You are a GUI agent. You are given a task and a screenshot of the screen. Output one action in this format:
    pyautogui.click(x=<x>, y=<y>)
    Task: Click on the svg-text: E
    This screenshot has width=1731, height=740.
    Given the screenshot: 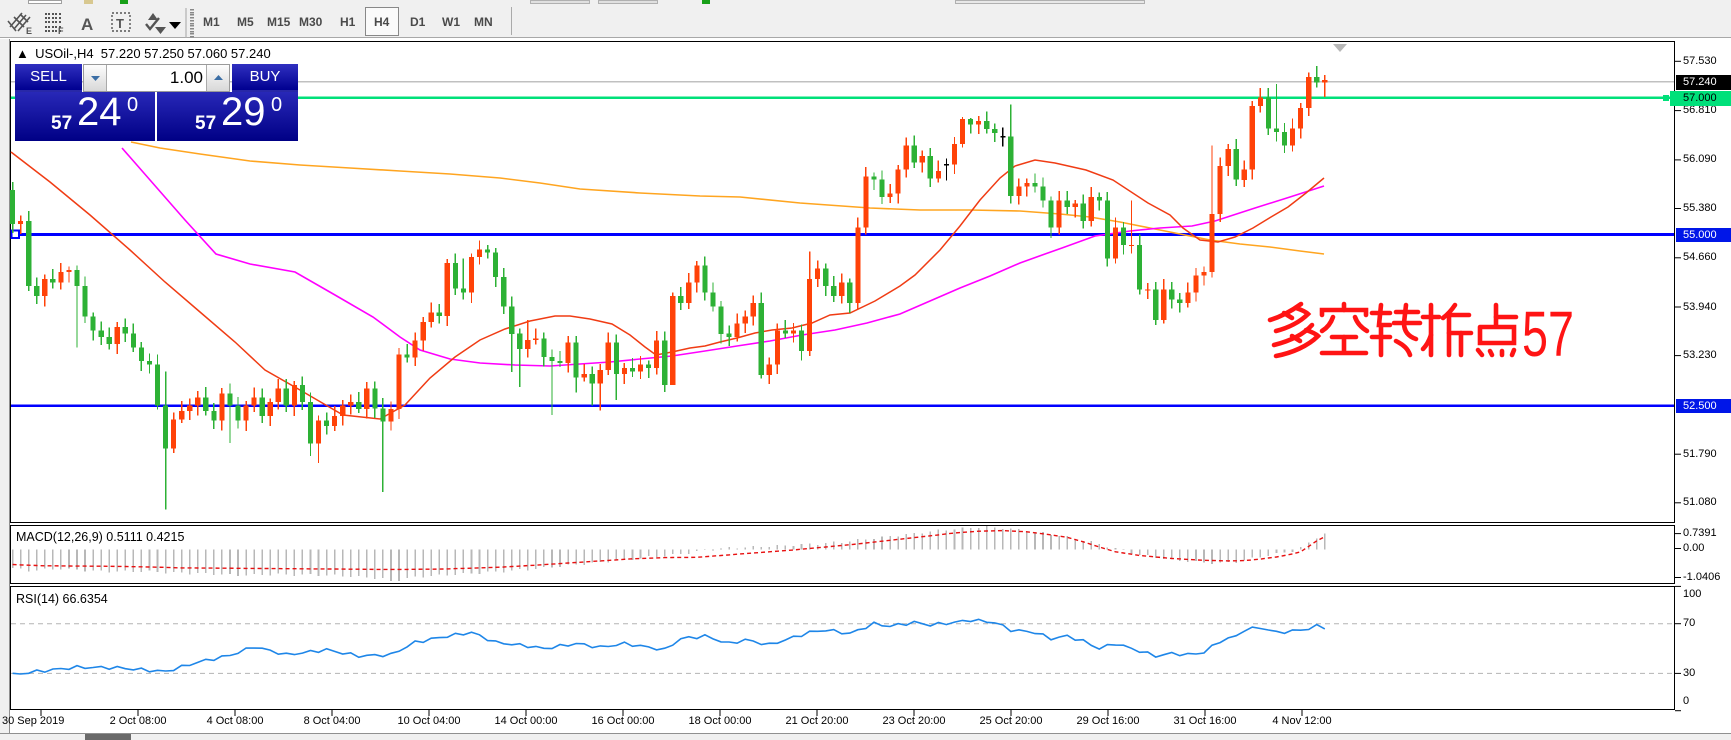 What is the action you would take?
    pyautogui.click(x=29, y=31)
    